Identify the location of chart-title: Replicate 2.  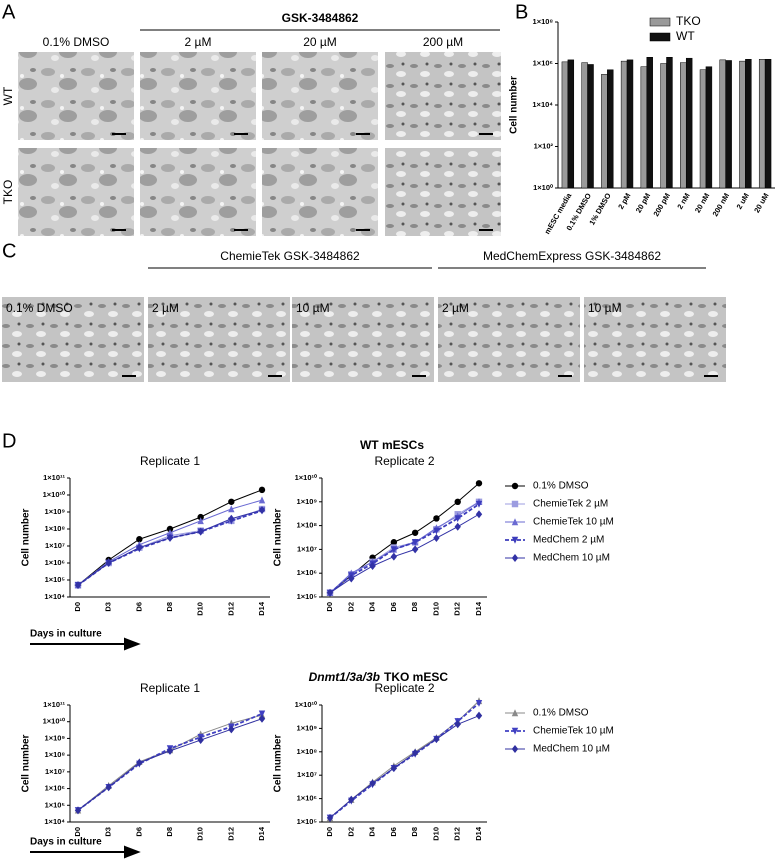
(404, 688).